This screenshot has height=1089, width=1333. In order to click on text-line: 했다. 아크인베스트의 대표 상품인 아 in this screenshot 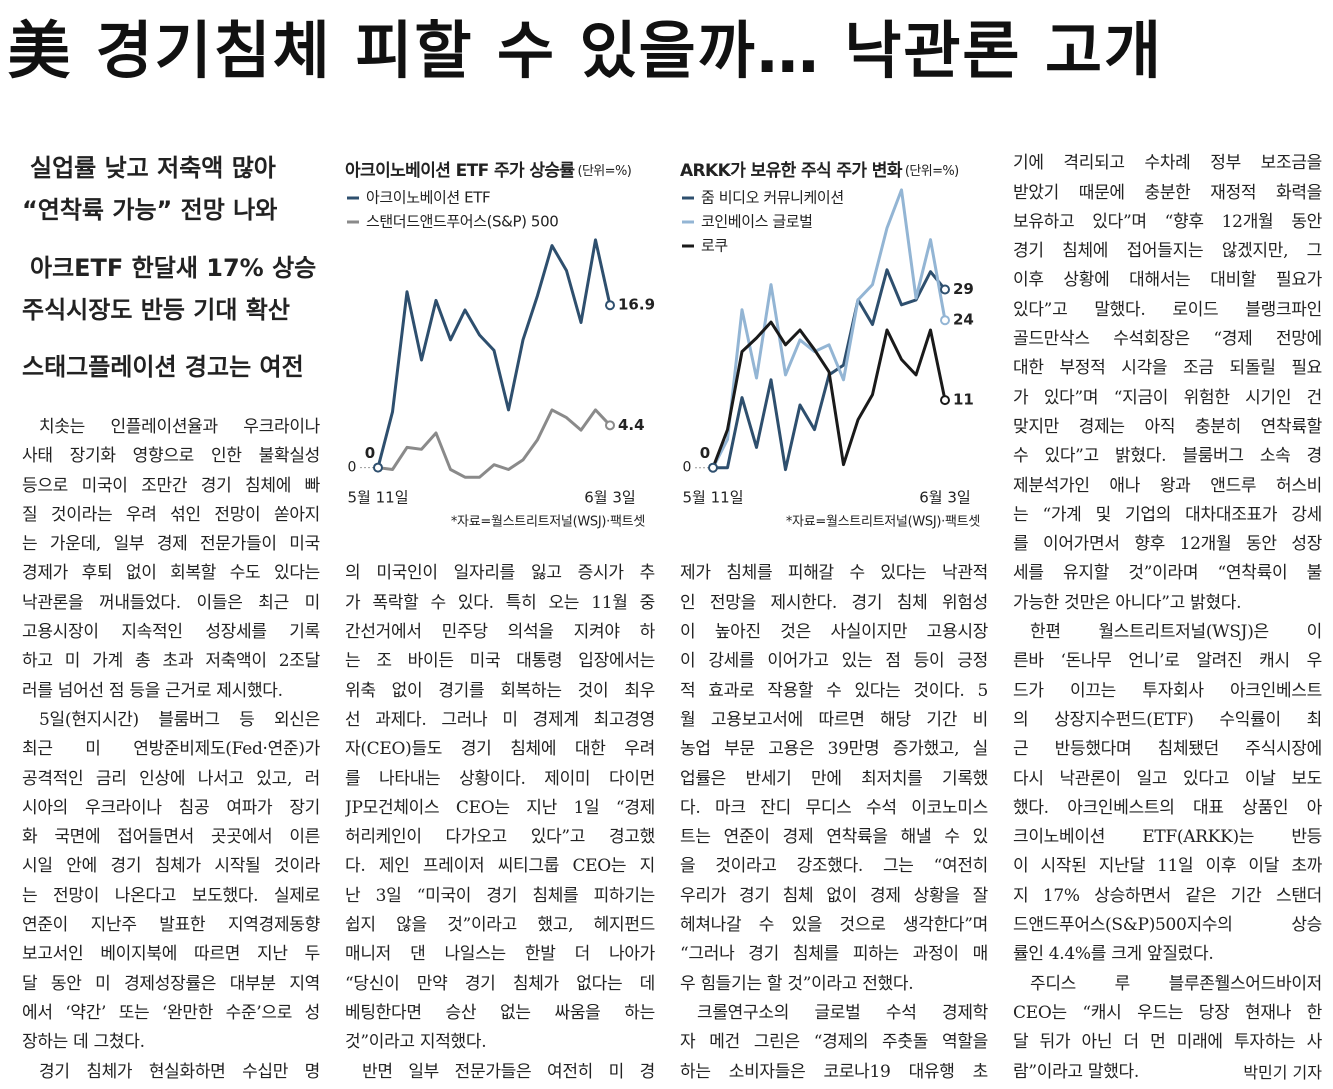, I will do `click(1167, 807)`.